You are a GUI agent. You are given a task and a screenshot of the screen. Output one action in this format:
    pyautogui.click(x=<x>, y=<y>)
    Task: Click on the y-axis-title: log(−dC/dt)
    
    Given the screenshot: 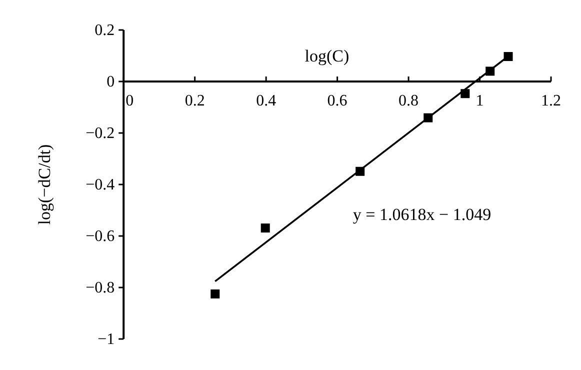 What is the action you would take?
    pyautogui.click(x=44, y=184)
    